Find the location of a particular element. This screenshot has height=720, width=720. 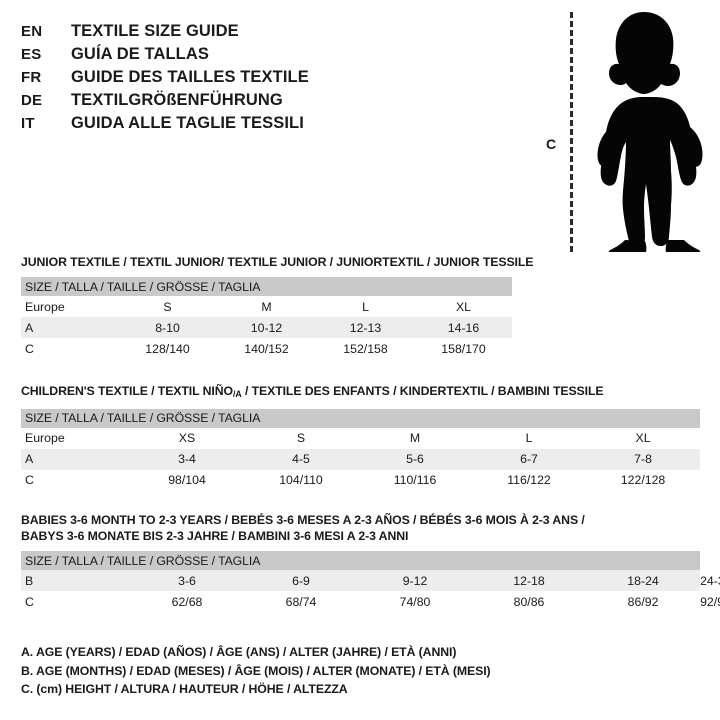

language-row-fr: FR GUIDE DES TAILLES TEXTILE is located at coordinates (256, 79).